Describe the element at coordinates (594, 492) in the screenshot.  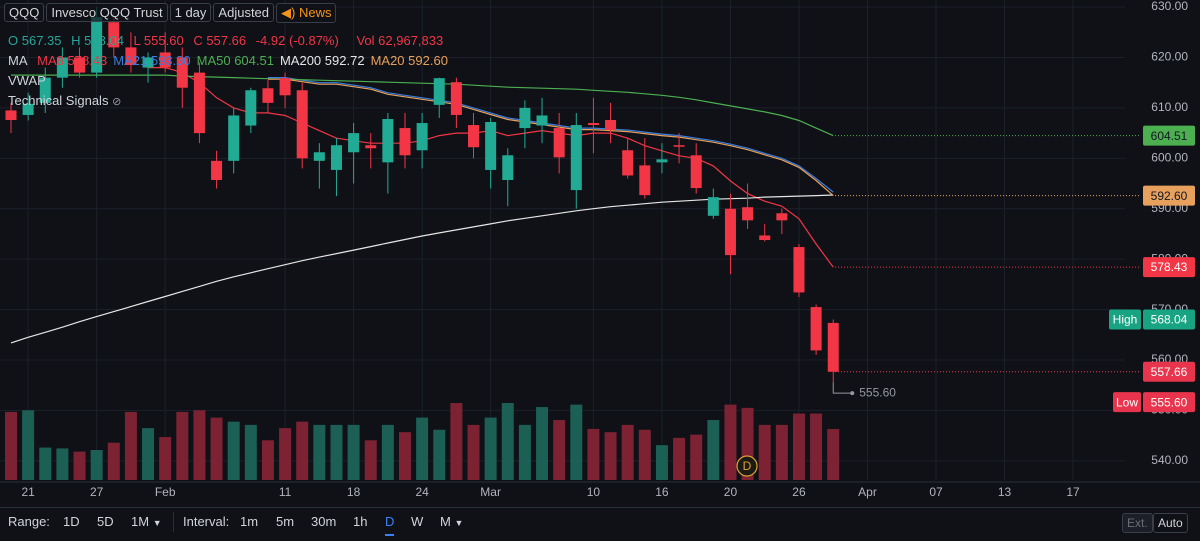
I see `x-tick-label: 10` at that location.